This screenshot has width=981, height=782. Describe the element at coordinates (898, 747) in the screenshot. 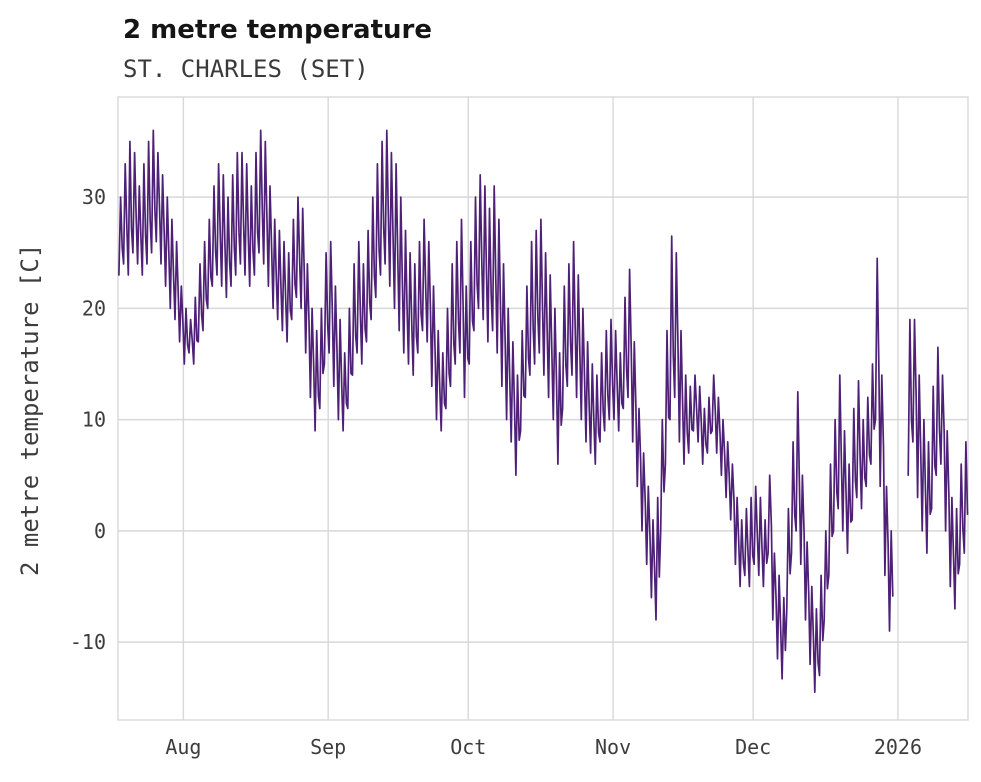

I see `x-tick-label: 2026` at that location.